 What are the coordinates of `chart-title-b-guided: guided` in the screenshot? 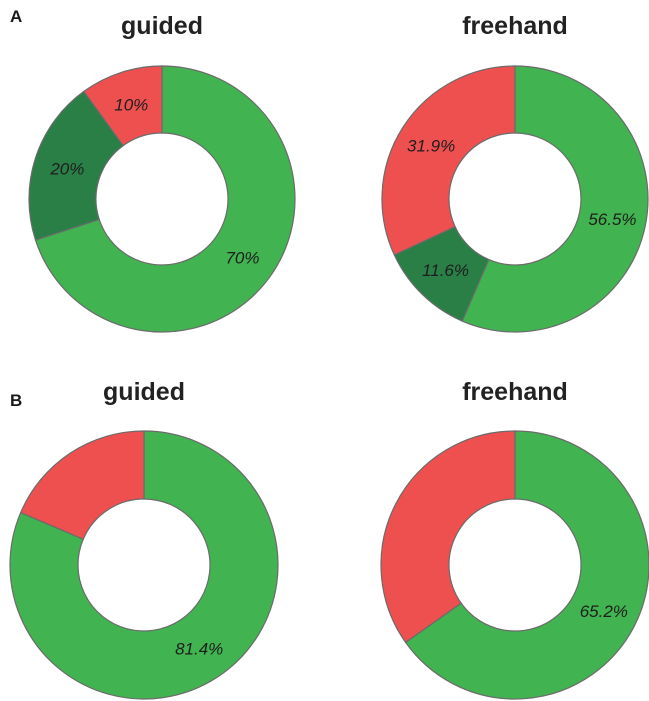 It's located at (144, 392).